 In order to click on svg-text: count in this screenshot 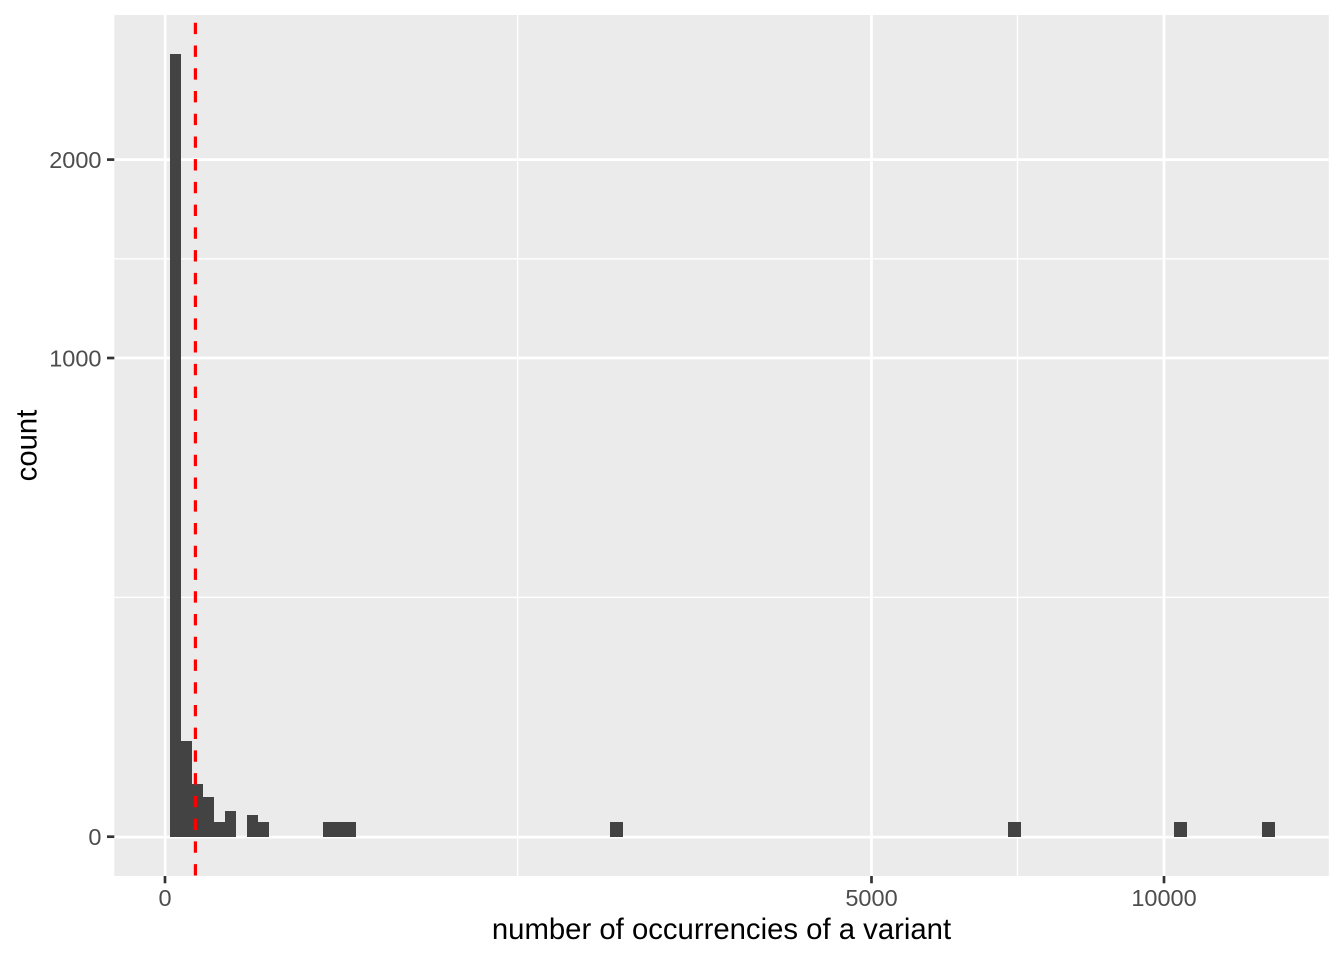, I will do `click(26, 446)`.